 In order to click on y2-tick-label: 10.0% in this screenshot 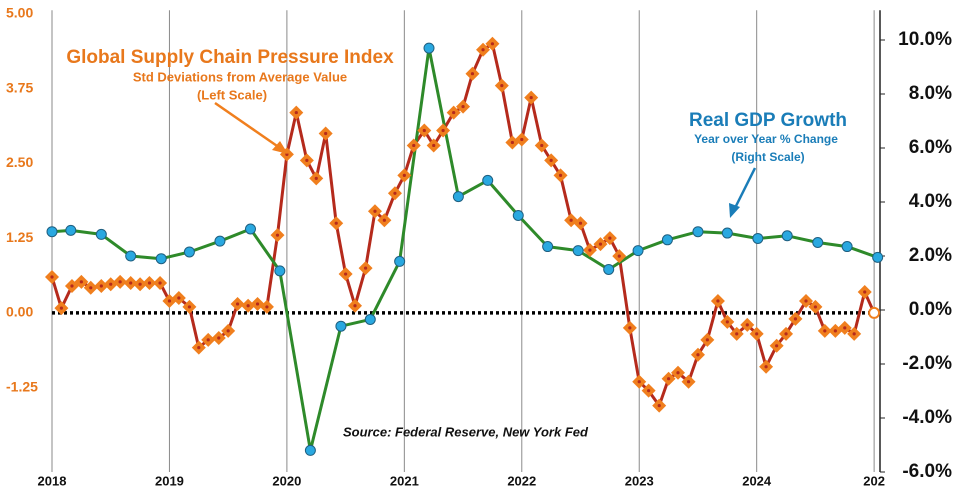, I will do `click(925, 39)`.